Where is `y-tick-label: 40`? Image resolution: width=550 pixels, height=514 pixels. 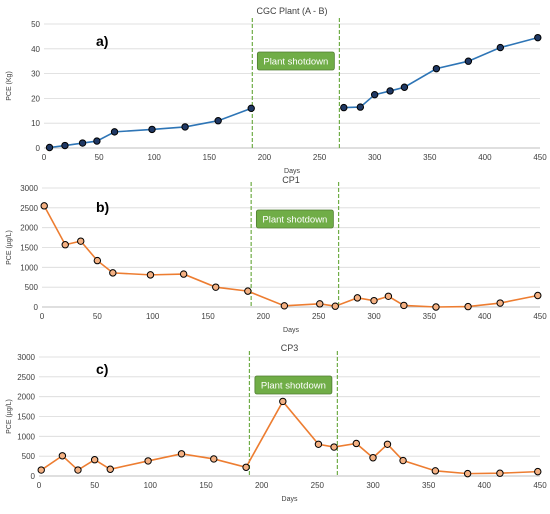 y-tick-label: 40 is located at coordinates (35, 49).